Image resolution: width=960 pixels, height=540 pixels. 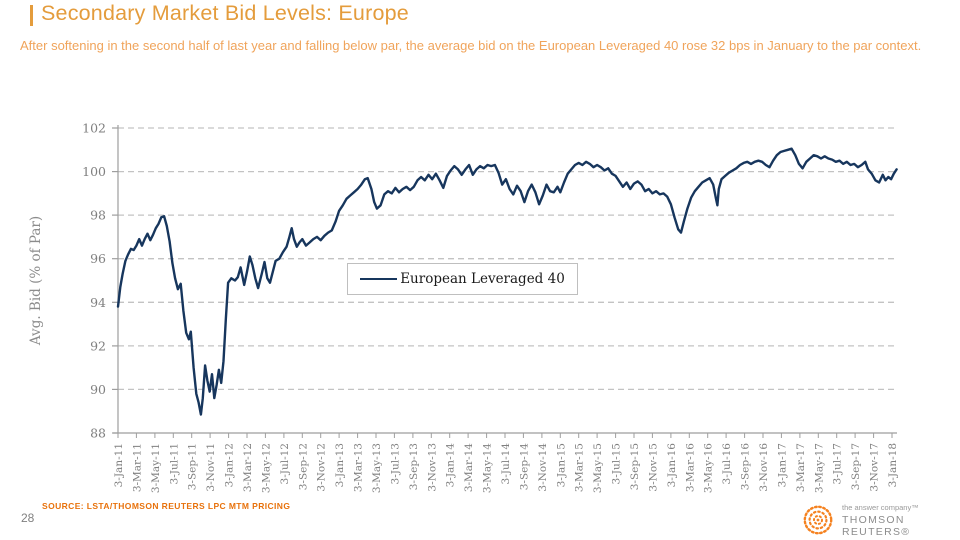 What do you see at coordinates (653, 467) in the screenshot?
I see `x-tick-label: 3-Nov-15` at bounding box center [653, 467].